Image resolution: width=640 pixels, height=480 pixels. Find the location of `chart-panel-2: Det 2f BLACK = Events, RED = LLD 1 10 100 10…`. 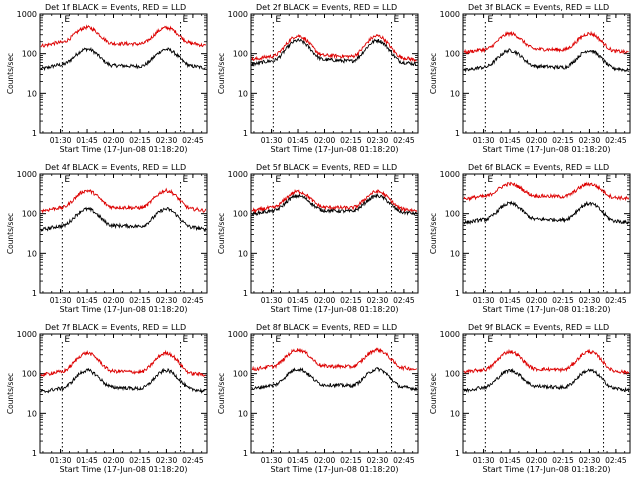

chart-panel-2: Det 2f BLACK = Events, RED = LLD 1 10 100 10… is located at coordinates (318, 78).